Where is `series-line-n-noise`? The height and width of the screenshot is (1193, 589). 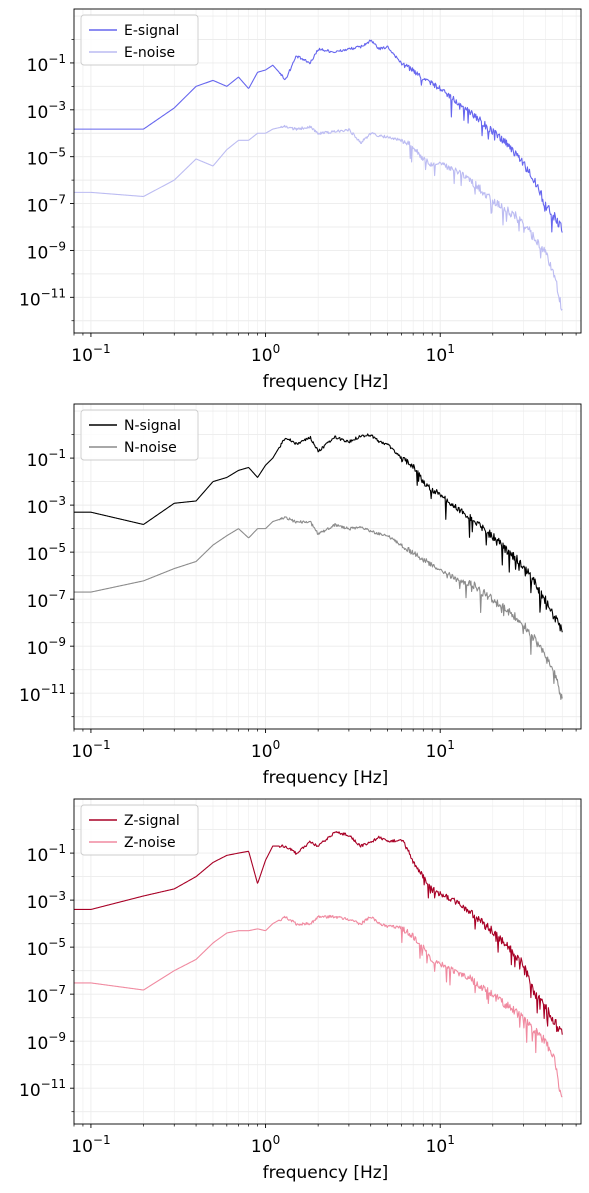
series-line-n-noise is located at coordinates (318, 608).